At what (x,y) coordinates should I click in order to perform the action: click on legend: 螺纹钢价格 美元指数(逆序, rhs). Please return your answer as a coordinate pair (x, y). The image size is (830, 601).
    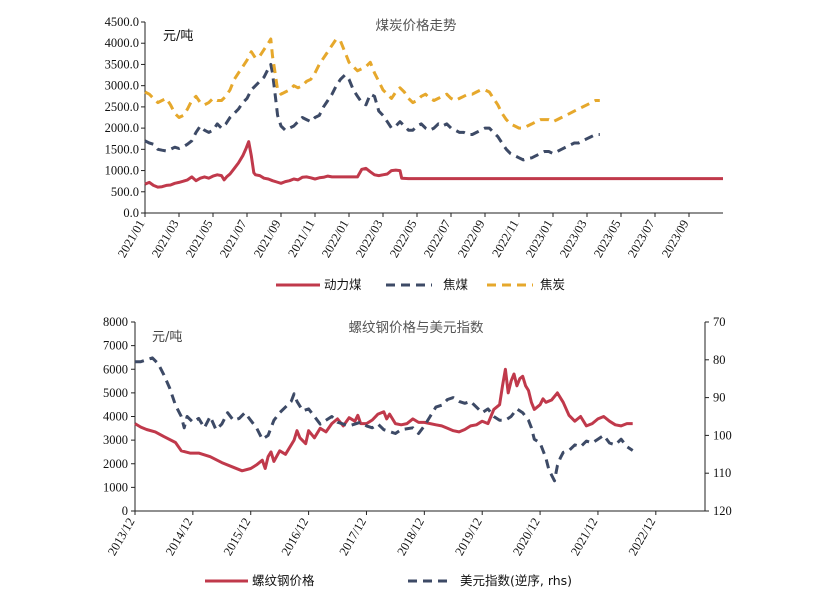
    Looking at the image, I should click on (388, 580).